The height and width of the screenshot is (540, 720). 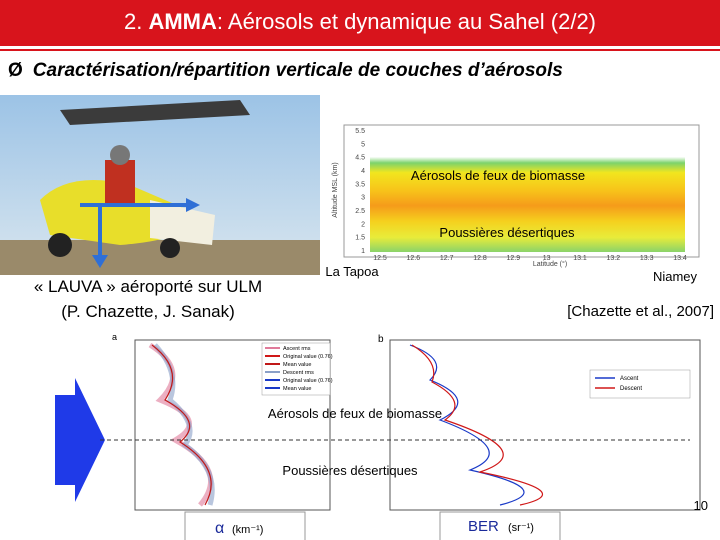 What do you see at coordinates (298, 373) in the screenshot?
I see `legend-entry: Descent rms` at bounding box center [298, 373].